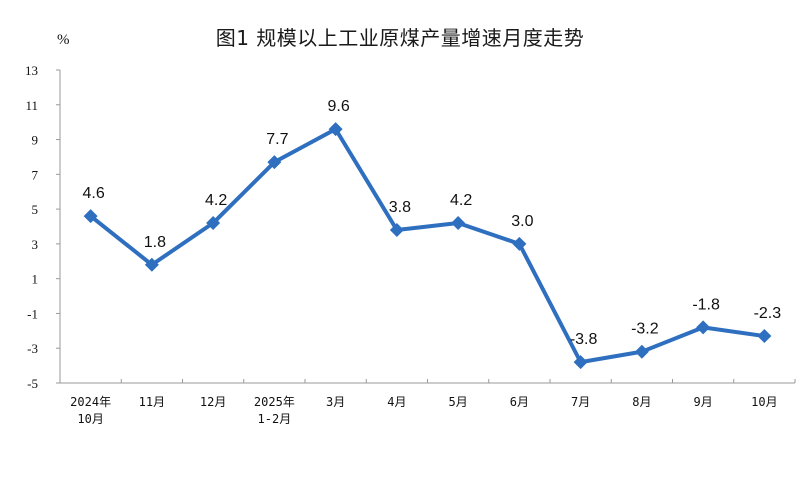  I want to click on data-label: 7.7, so click(277, 139).